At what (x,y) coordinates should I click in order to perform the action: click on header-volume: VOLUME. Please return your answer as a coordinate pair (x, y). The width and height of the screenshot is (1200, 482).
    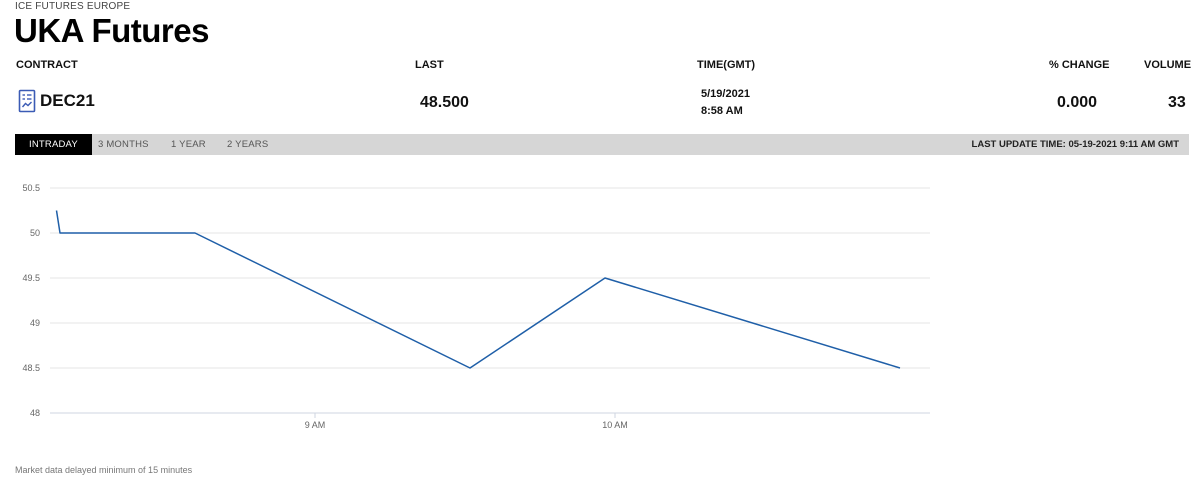
    Looking at the image, I should click on (1168, 65).